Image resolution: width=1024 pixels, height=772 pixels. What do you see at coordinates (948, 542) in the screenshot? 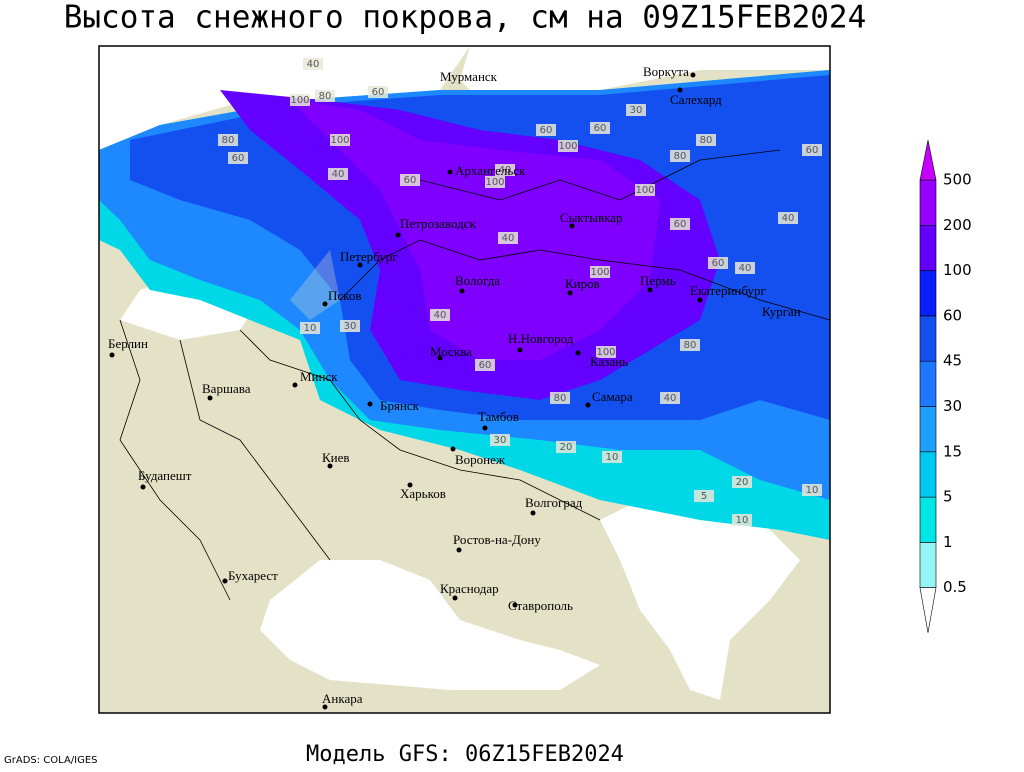
I see `legend-label: 1` at bounding box center [948, 542].